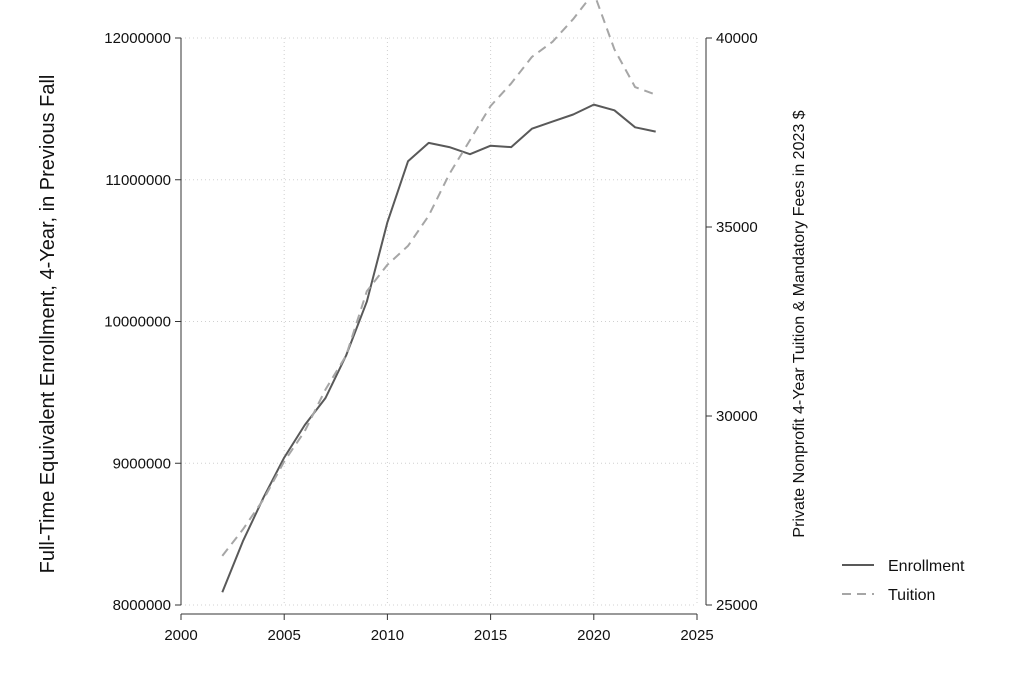 The height and width of the screenshot is (683, 1024). Describe the element at coordinates (137, 38) in the screenshot. I see `y-tick-label: 12000000` at that location.